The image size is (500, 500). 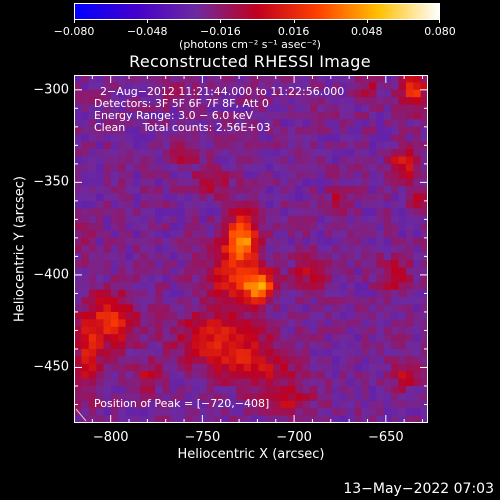 What do you see at coordinates (418, 489) in the screenshot?
I see `footer-timestamp: 13−May−2022 07:03` at bounding box center [418, 489].